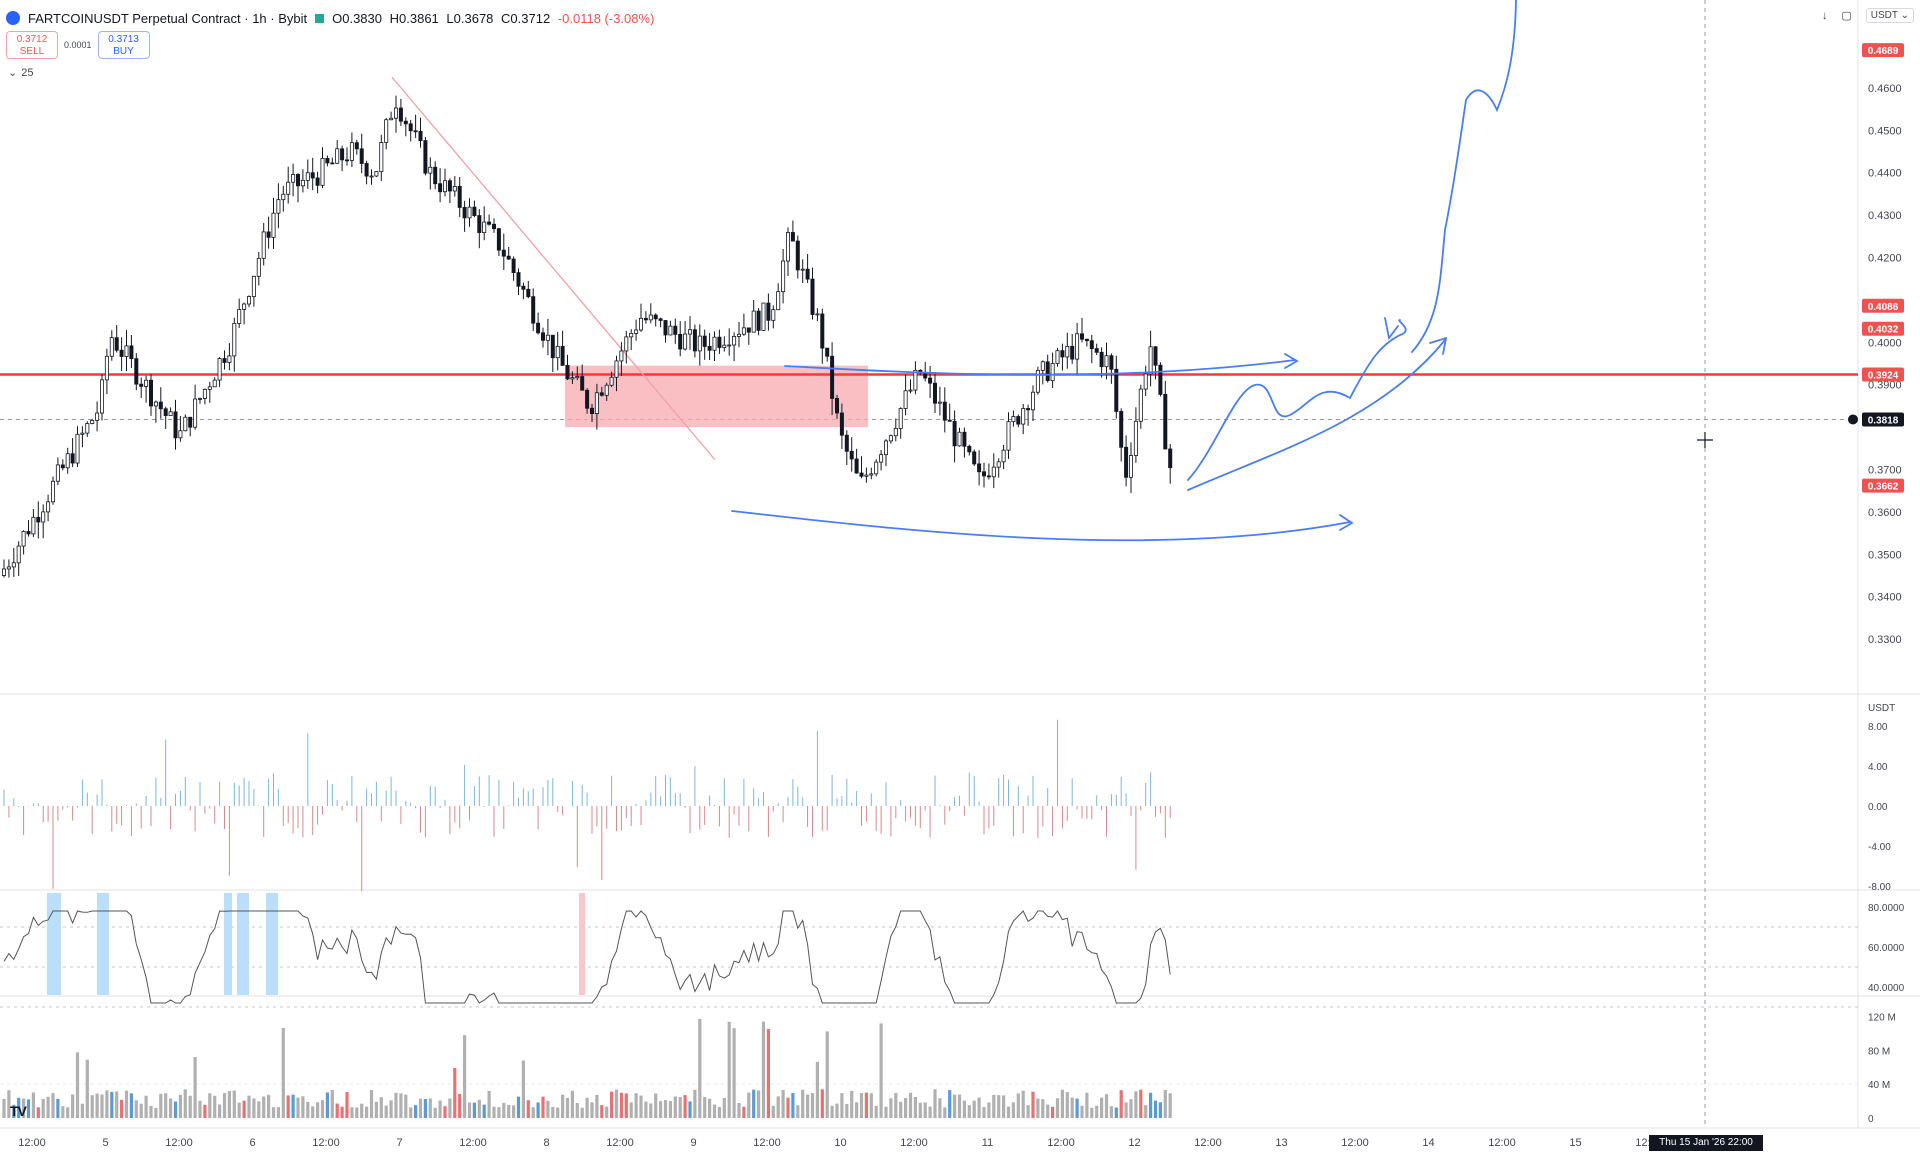 The width and height of the screenshot is (1920, 1156). Describe the element at coordinates (20, 73) in the screenshot. I see `indicators-toggle: ⌄ 25` at that location.